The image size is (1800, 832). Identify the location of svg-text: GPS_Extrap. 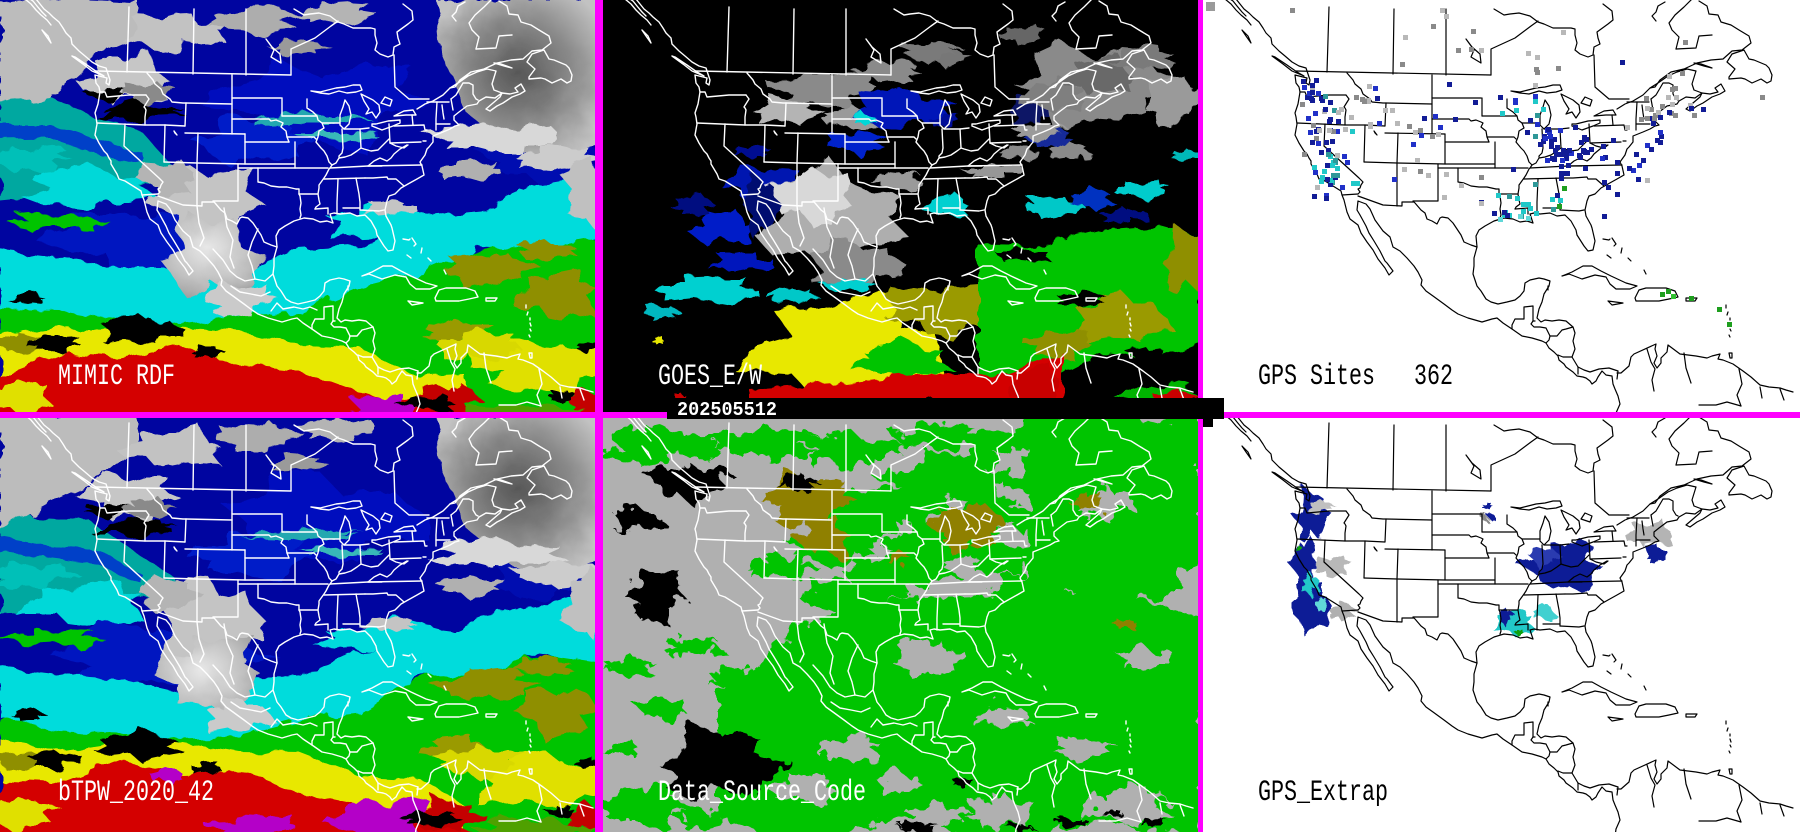
(1323, 793).